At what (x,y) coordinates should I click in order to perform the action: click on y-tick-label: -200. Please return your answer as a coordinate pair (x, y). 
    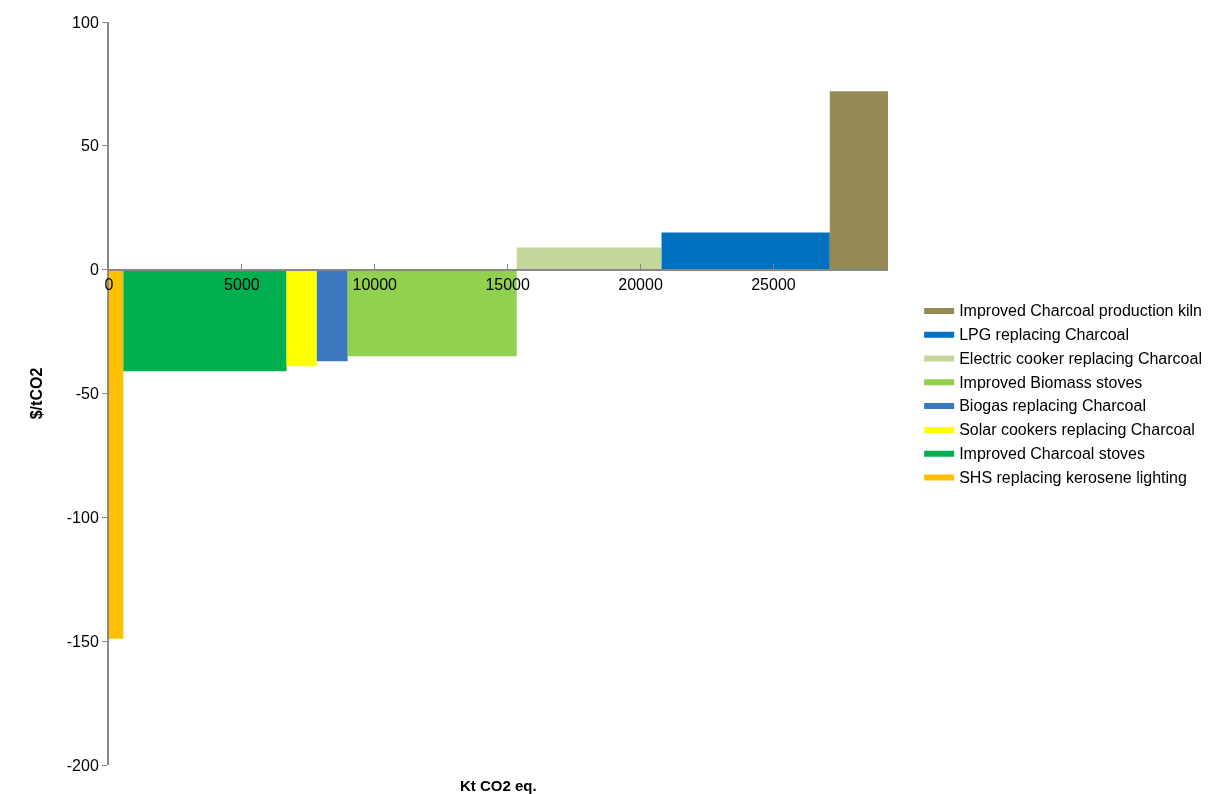
    Looking at the image, I should click on (82, 765).